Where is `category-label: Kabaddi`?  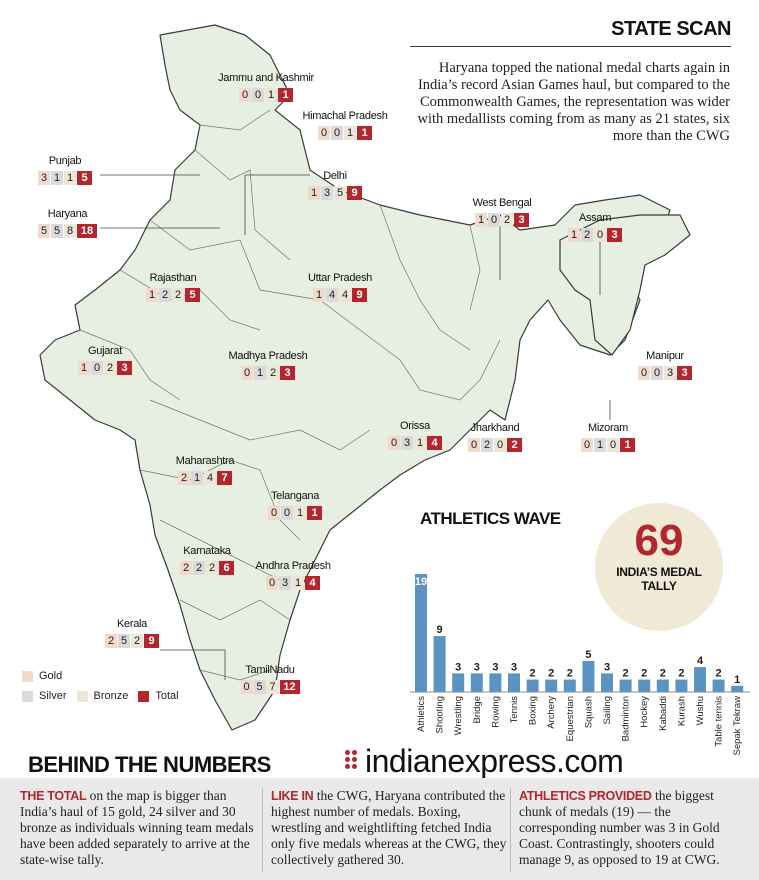 category-label: Kabaddi is located at coordinates (663, 713).